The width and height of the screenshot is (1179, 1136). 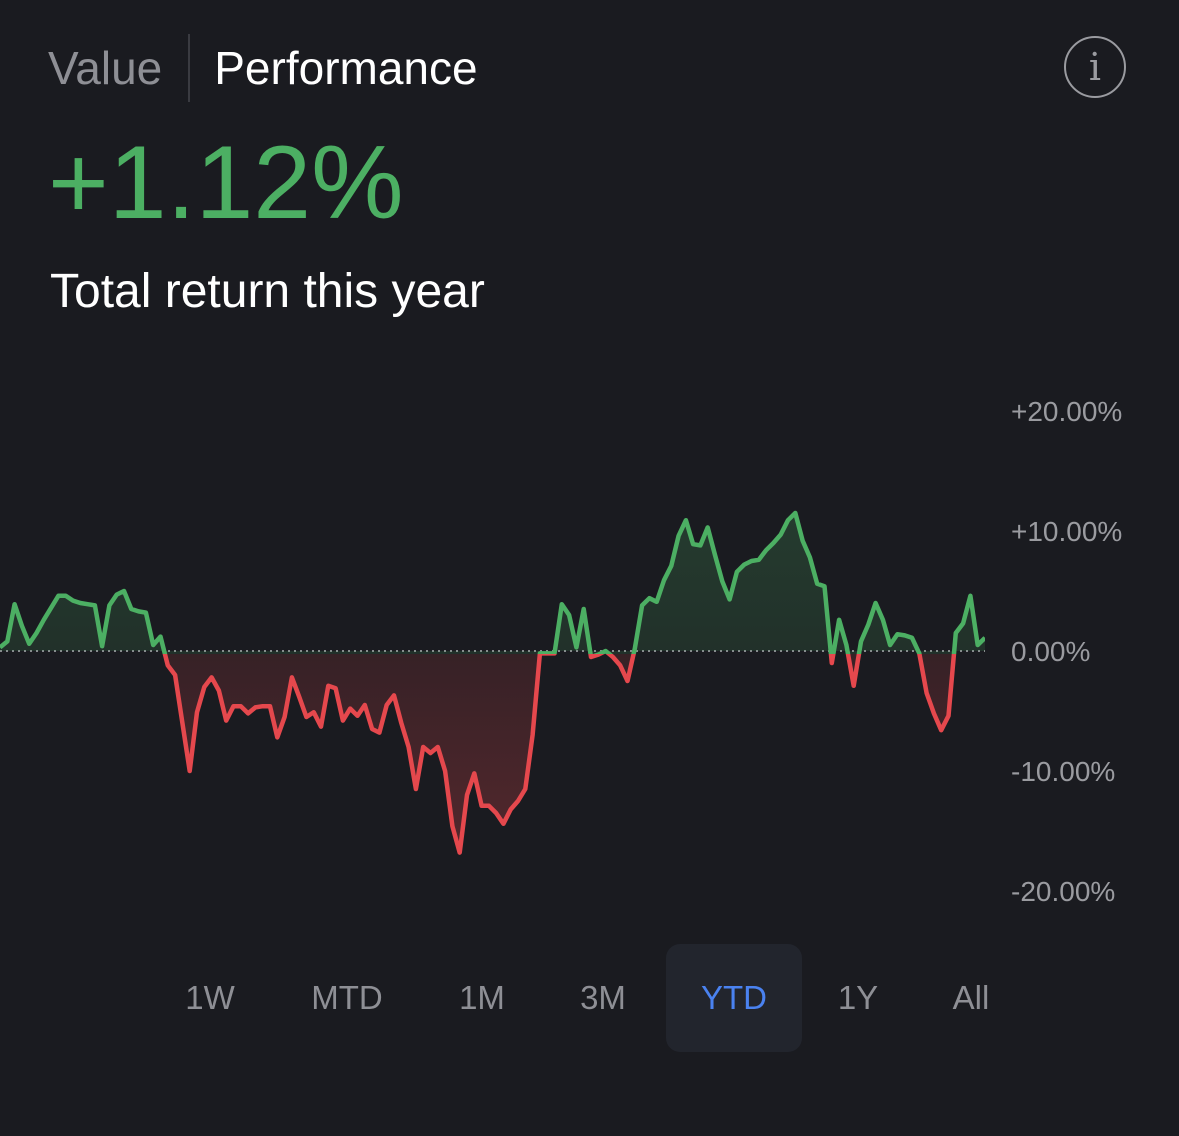 I want to click on tab-performance: Performance, so click(x=346, y=68).